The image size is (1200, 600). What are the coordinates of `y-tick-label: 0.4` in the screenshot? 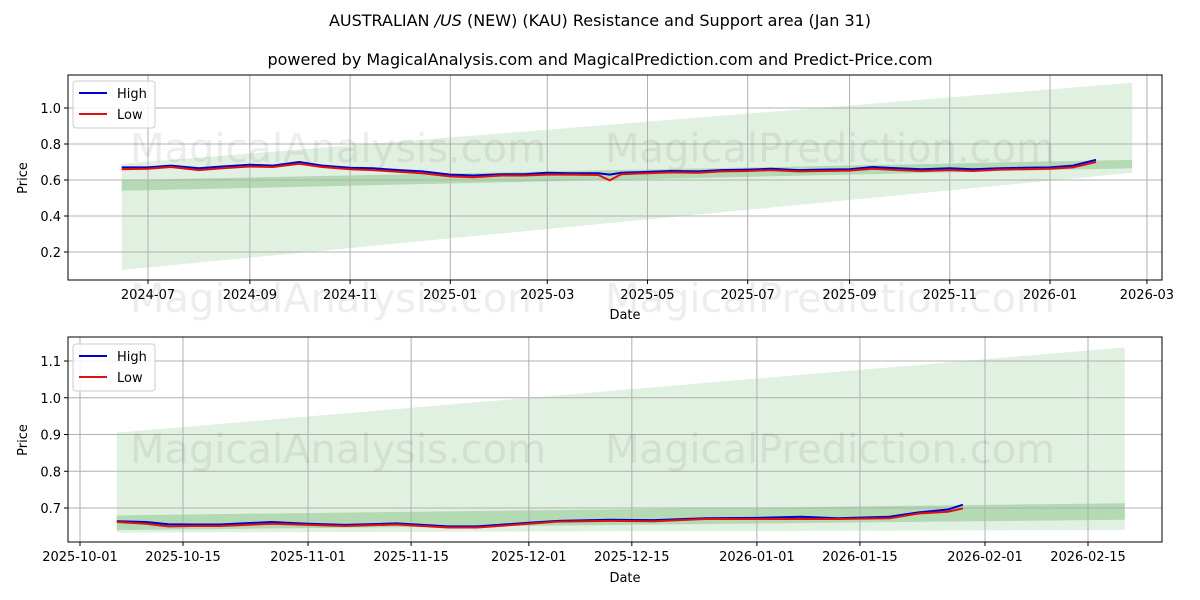 It's located at (50, 217).